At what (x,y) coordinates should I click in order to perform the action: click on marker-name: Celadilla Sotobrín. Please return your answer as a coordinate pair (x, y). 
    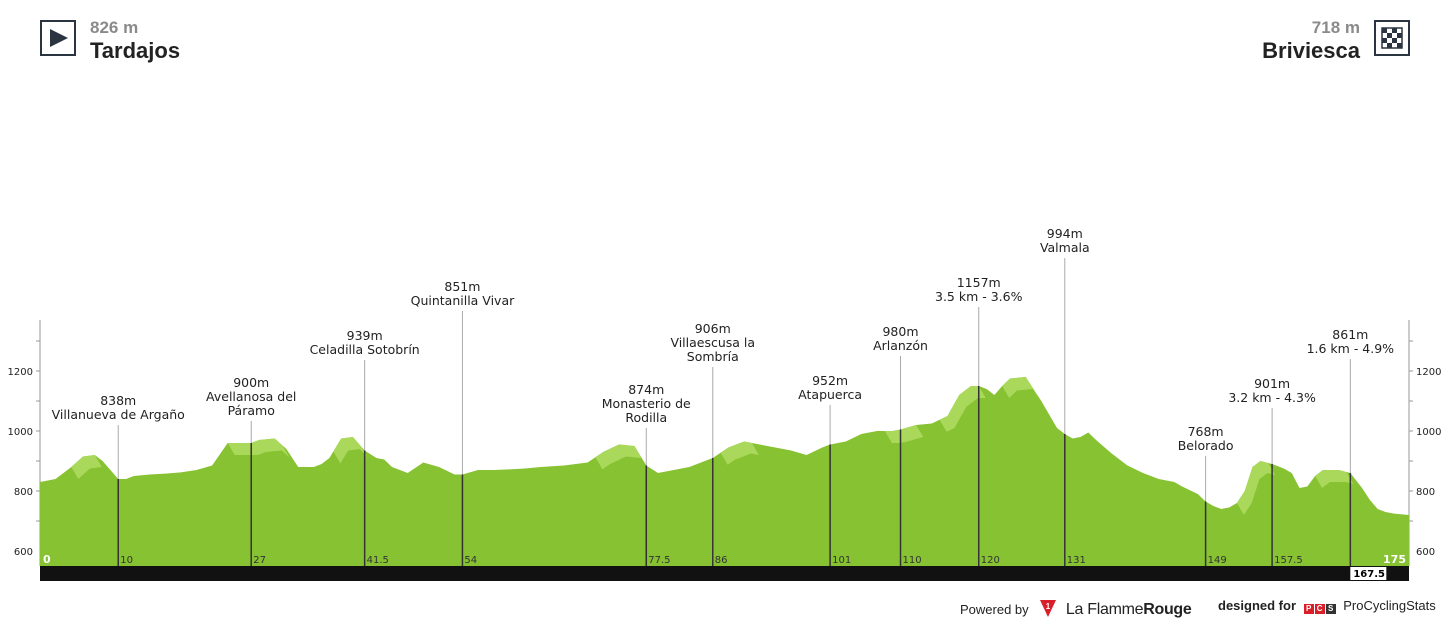
    Looking at the image, I should click on (365, 349).